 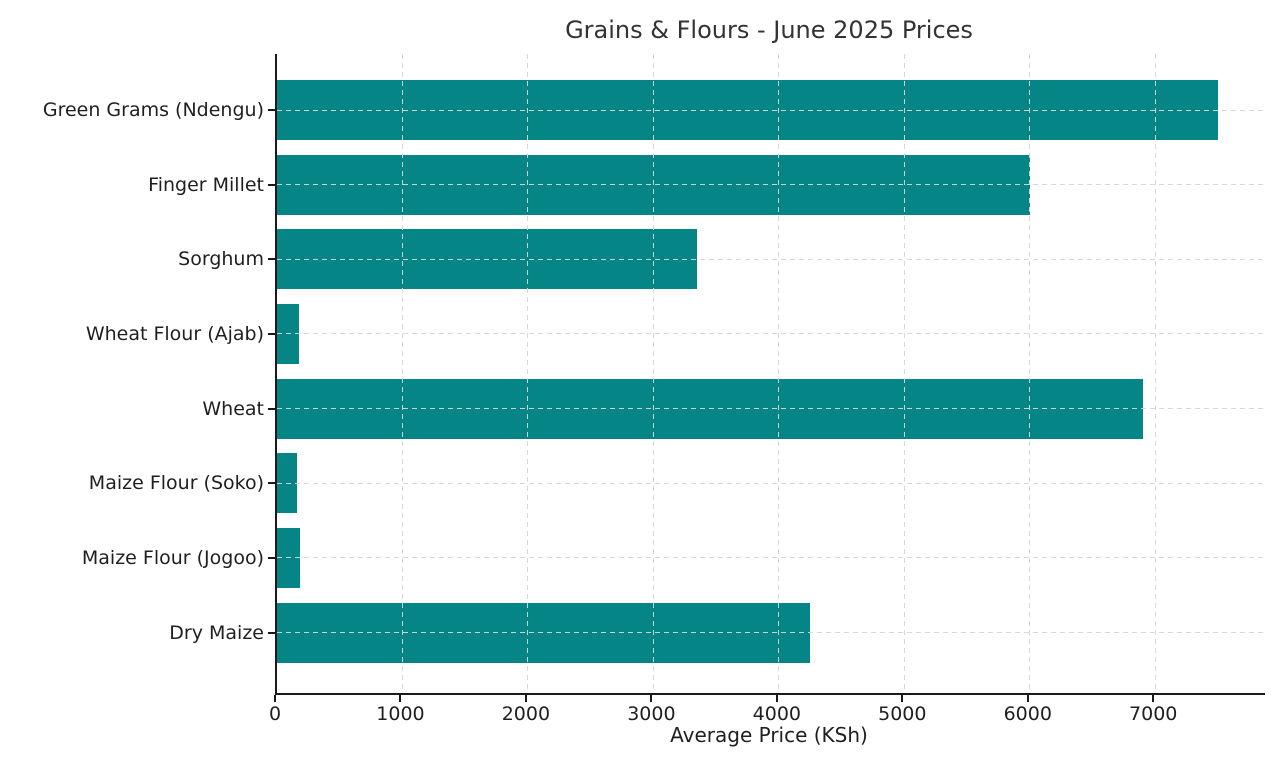 I want to click on x-tick-label: 3000, so click(x=651, y=714).